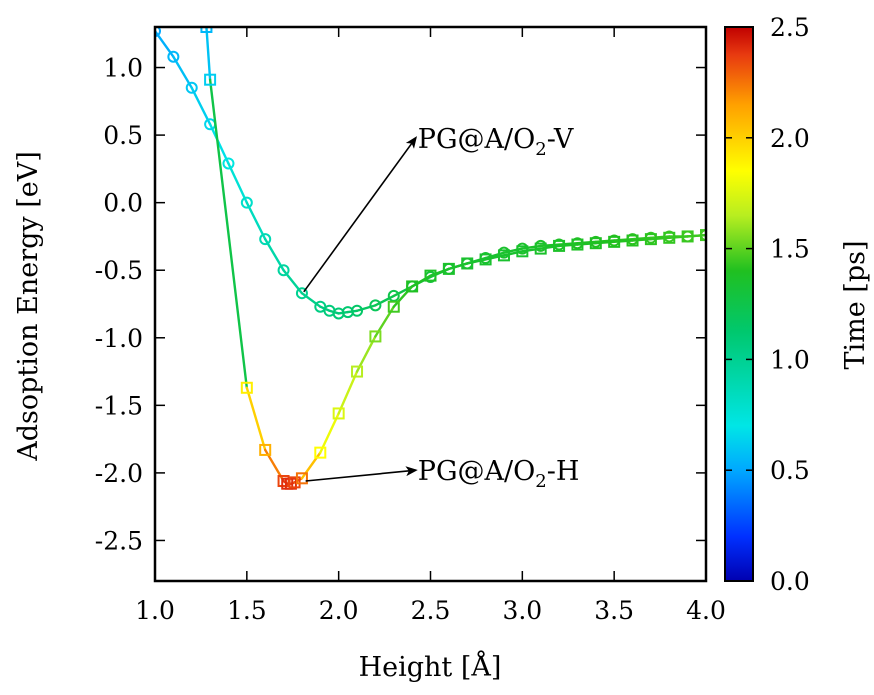  What do you see at coordinates (739, 304) in the screenshot?
I see `colorbar` at bounding box center [739, 304].